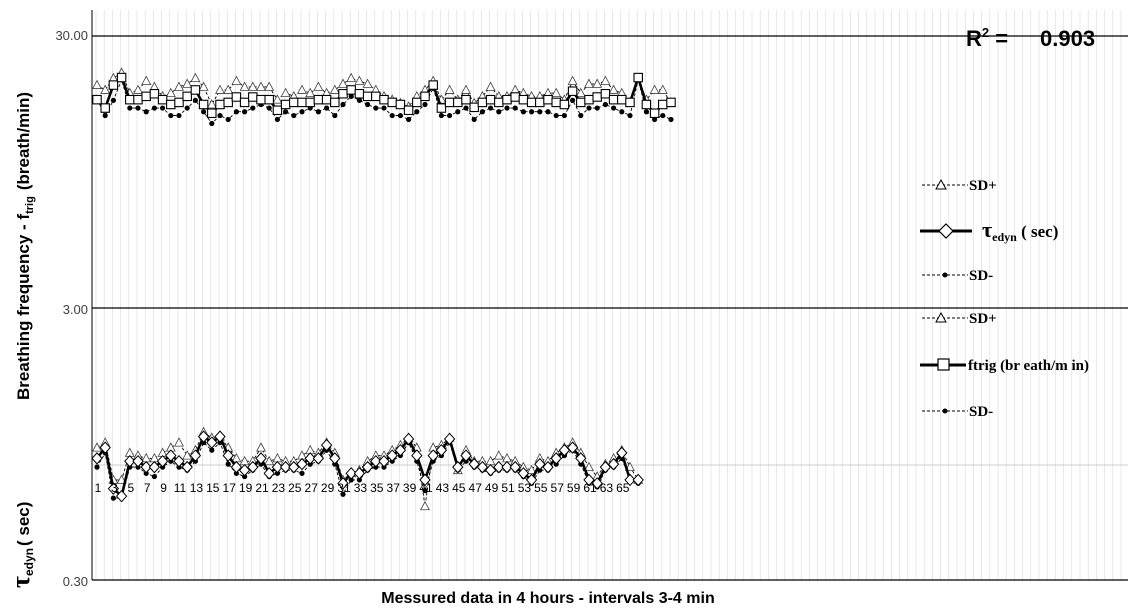 The width and height of the screenshot is (1132, 608). I want to click on y-tick-label-30: 30.00, so click(71, 35).